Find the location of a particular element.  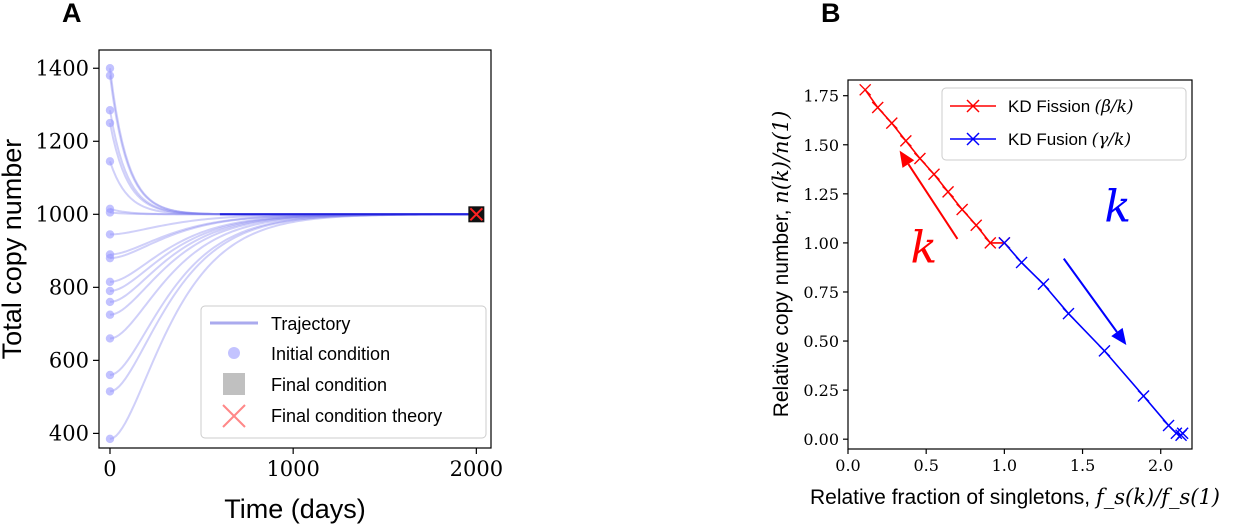

y-tick-label-b: 1.50 is located at coordinates (821, 145).